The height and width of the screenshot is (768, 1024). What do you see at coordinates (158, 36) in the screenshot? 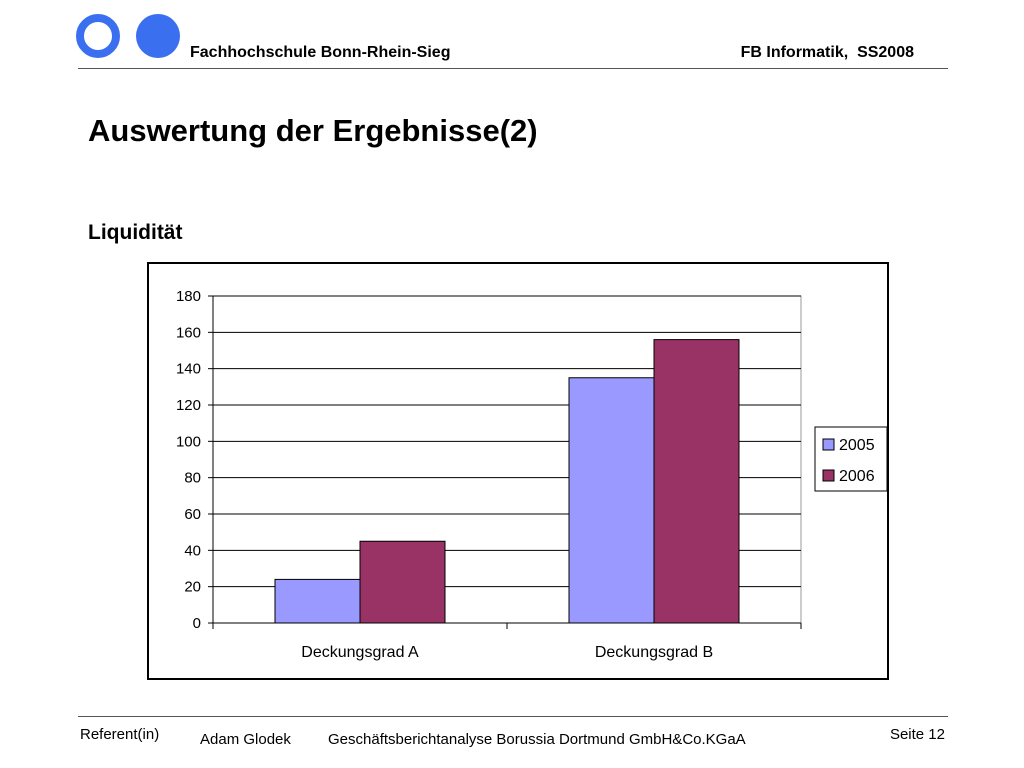
I see `logo-dot-icon` at bounding box center [158, 36].